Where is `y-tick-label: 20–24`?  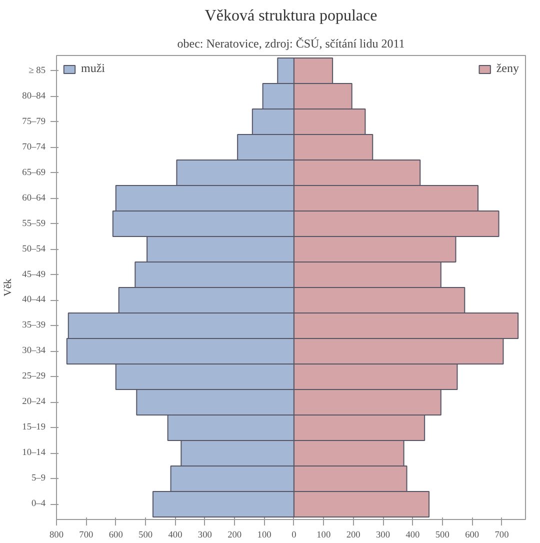 y-tick-label: 20–24 is located at coordinates (34, 402).